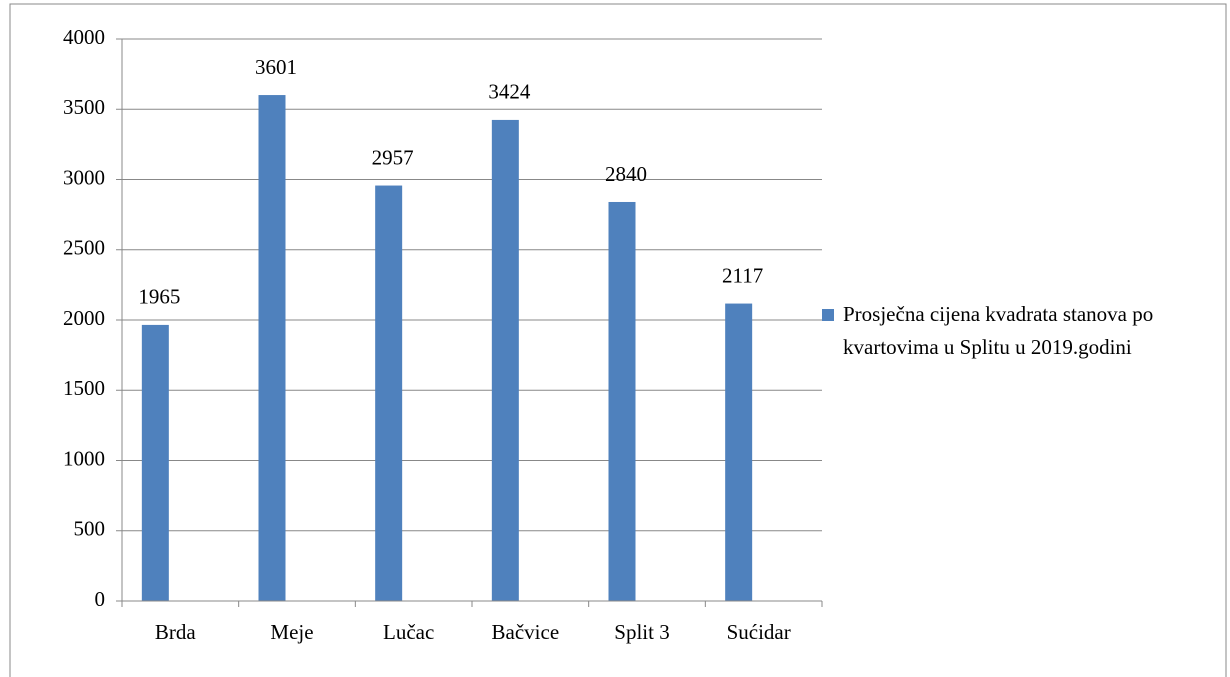 The image size is (1230, 677). I want to click on legend-key, so click(828, 315).